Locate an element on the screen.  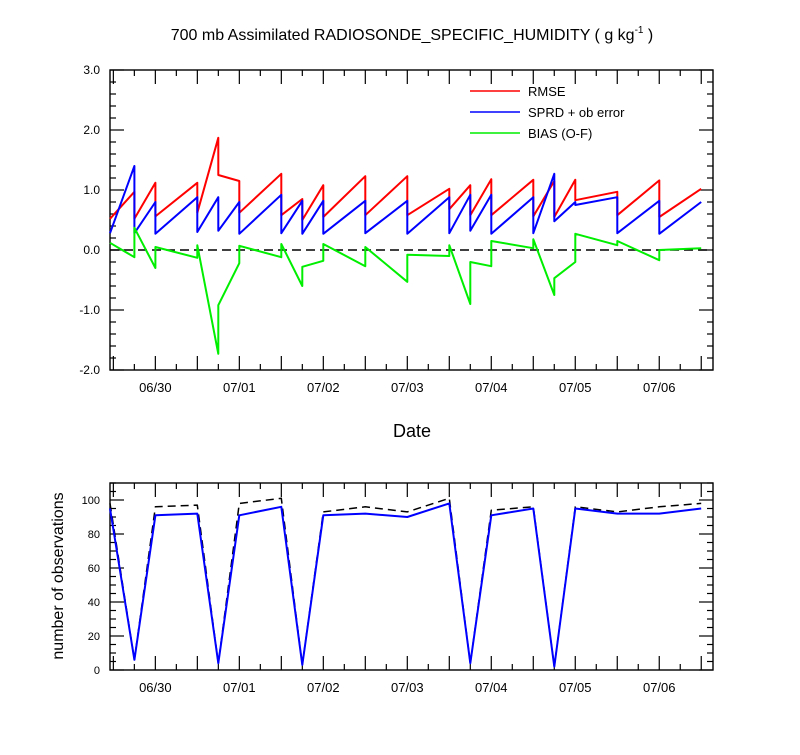
bottom-x-tick-label: 07/02 is located at coordinates (323, 687).